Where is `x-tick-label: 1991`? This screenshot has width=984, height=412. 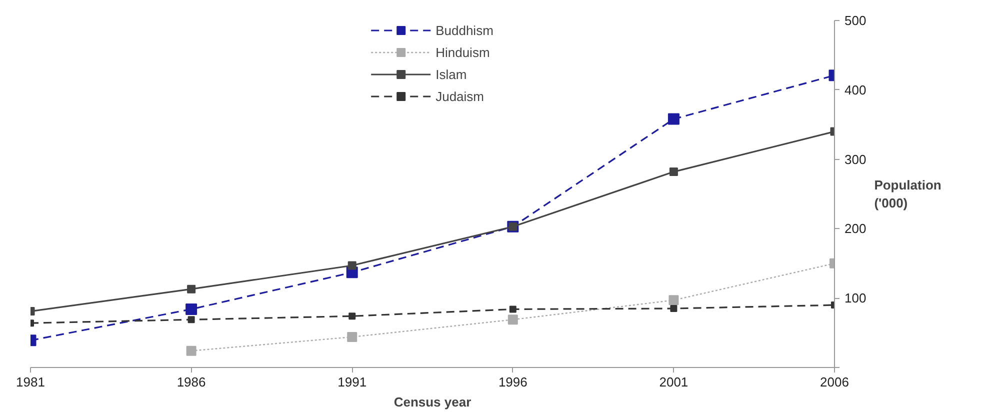
x-tick-label: 1991 is located at coordinates (352, 382).